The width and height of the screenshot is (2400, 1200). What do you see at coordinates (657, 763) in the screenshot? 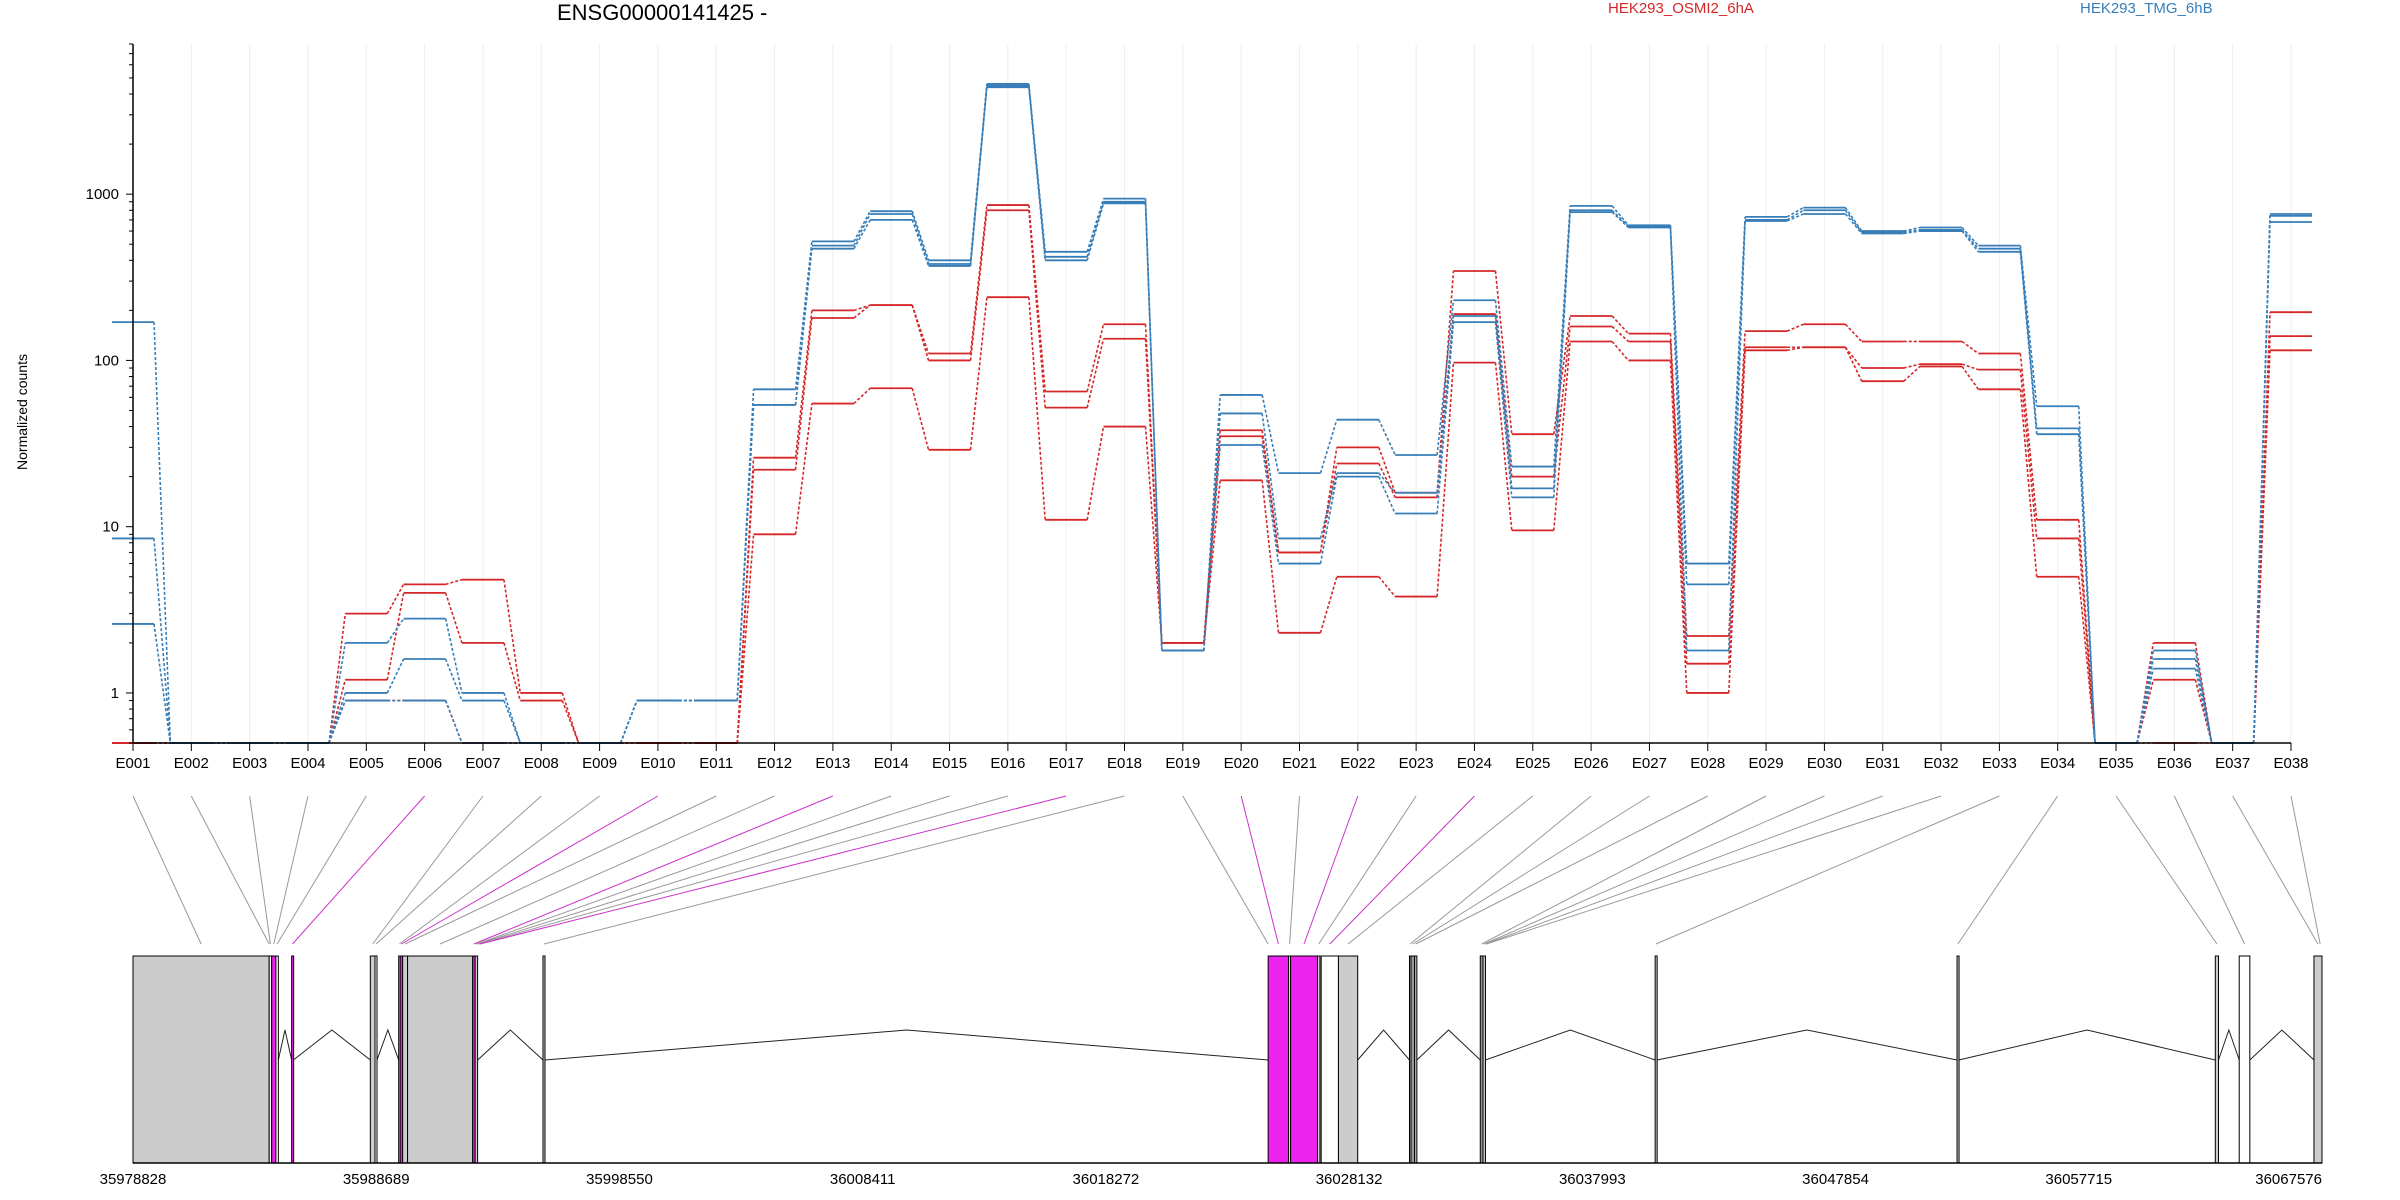
I see `x-tick-label-e010: E010` at bounding box center [657, 763].